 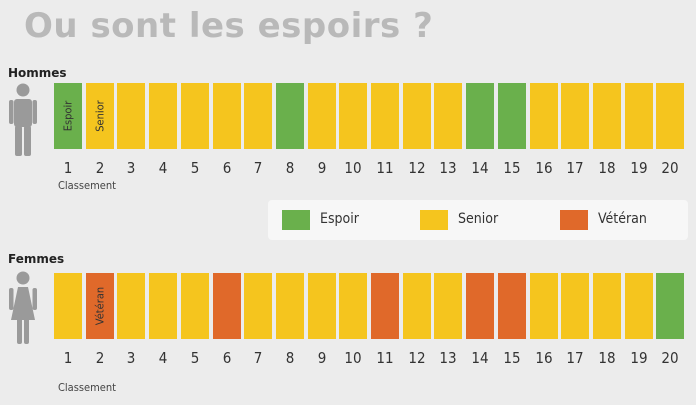 I want to click on box-label-femmes-2: Vétéran, so click(x=100, y=306).